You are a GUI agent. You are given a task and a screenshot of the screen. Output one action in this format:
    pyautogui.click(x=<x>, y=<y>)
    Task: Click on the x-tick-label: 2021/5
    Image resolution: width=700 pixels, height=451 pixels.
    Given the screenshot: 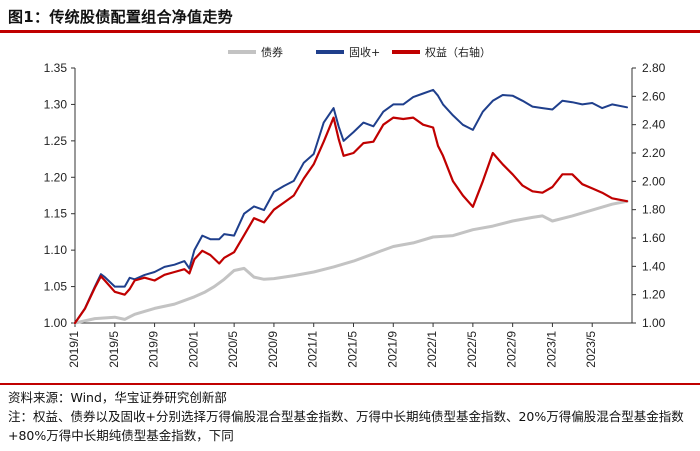 What is the action you would take?
    pyautogui.click(x=353, y=349)
    